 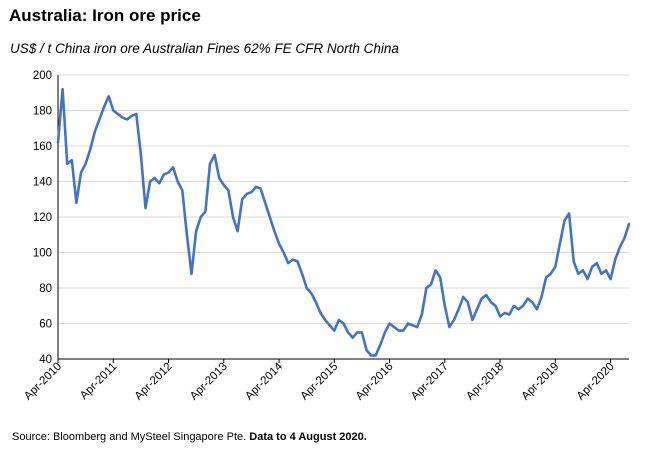 What do you see at coordinates (375, 382) in the screenshot?
I see `x-tick-label: Apr-2016` at bounding box center [375, 382].